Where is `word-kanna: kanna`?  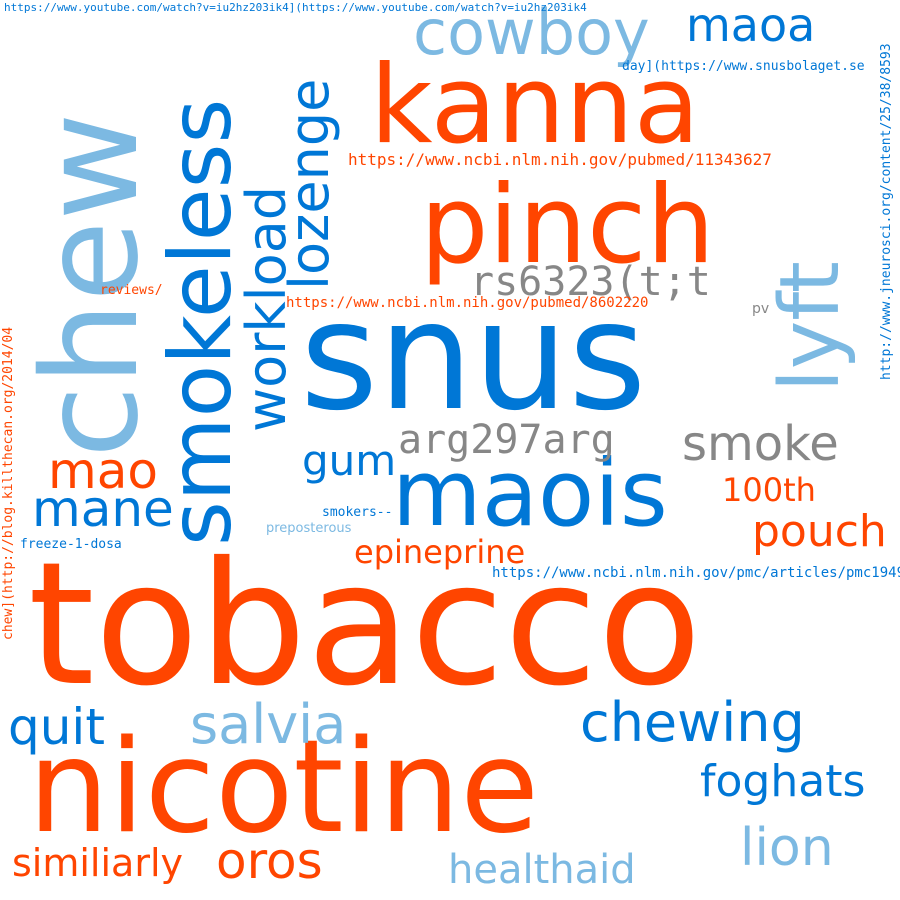 word-kanna: kanna is located at coordinates (535, 105).